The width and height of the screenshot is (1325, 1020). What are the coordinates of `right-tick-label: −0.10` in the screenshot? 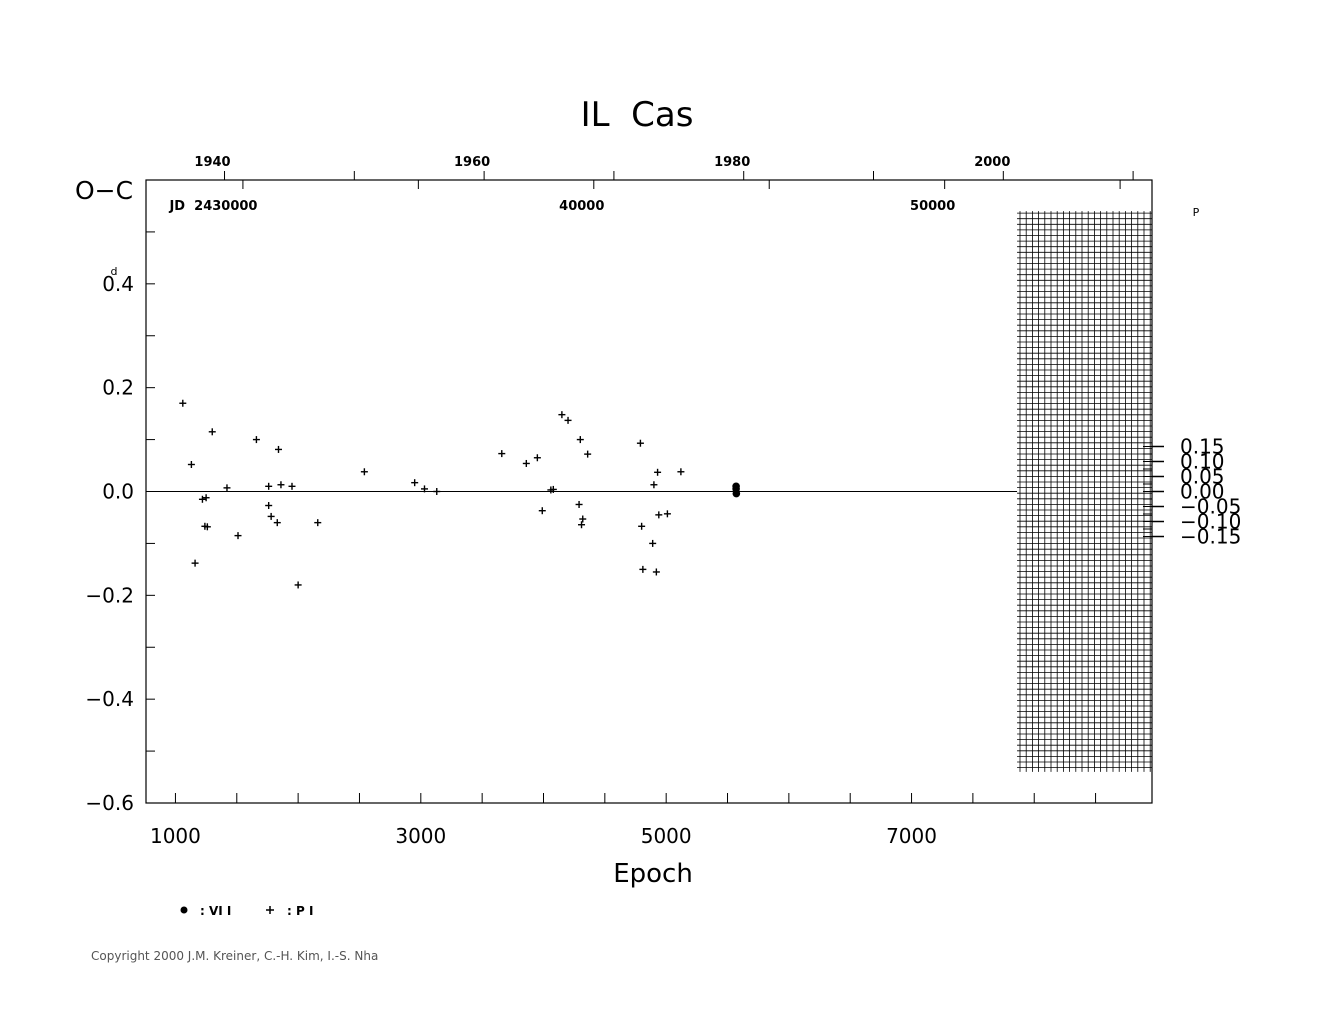 It's located at (1210, 522).